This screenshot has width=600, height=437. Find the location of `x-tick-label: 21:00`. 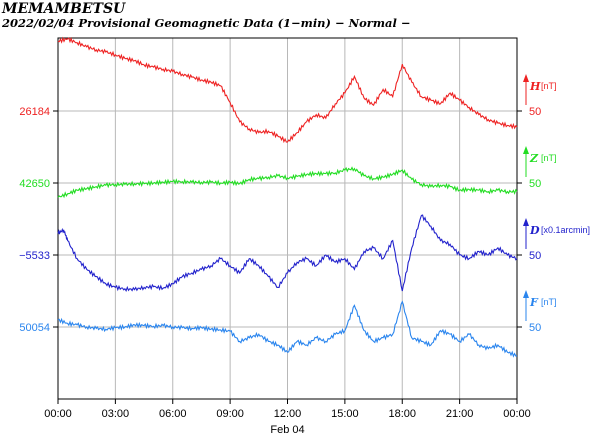

x-tick-label: 21:00 is located at coordinates (460, 414).